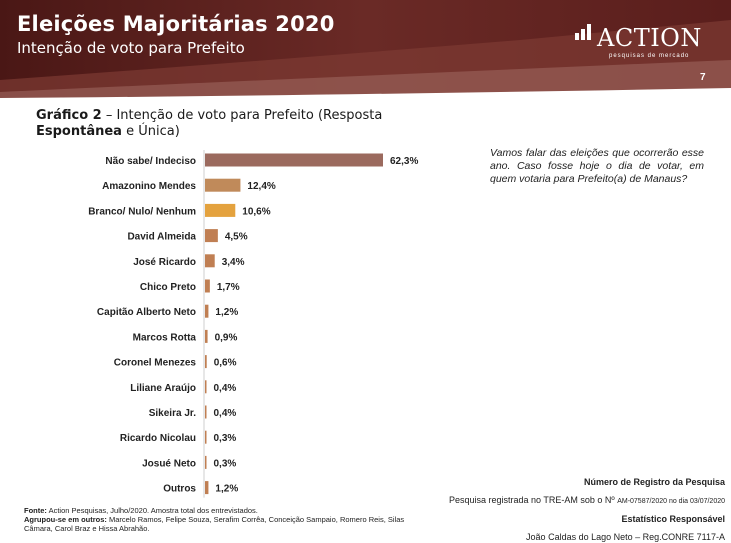 This screenshot has height=543, width=731. I want to click on value-label: 1,7%, so click(228, 287).